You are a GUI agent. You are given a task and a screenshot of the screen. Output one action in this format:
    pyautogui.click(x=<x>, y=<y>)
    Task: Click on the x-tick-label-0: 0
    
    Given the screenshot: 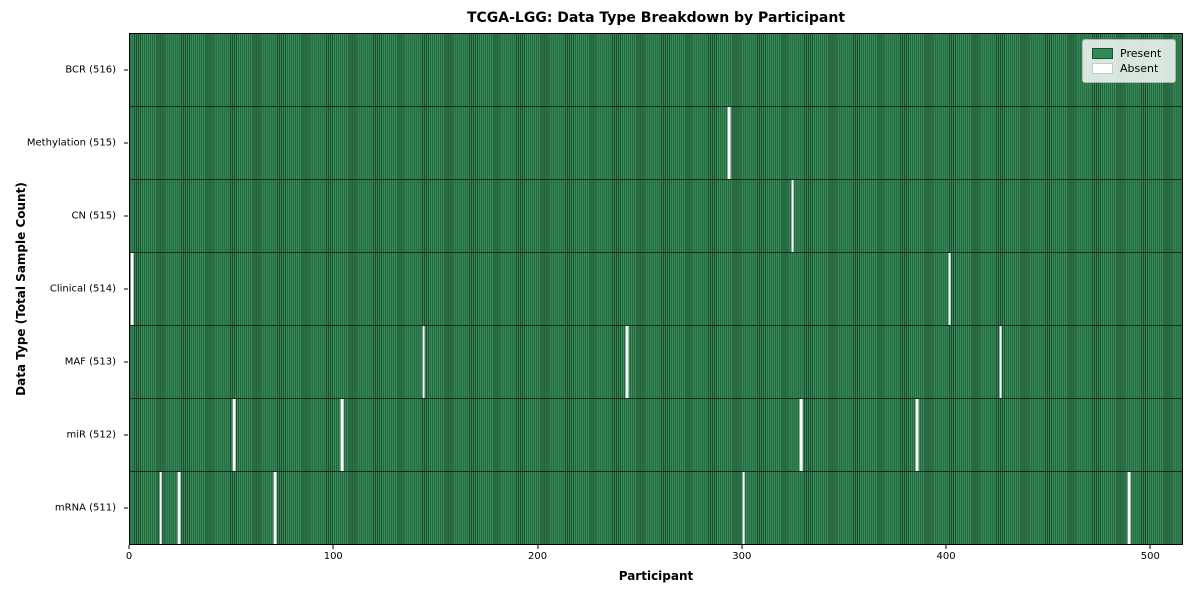 What is the action you would take?
    pyautogui.click(x=129, y=556)
    